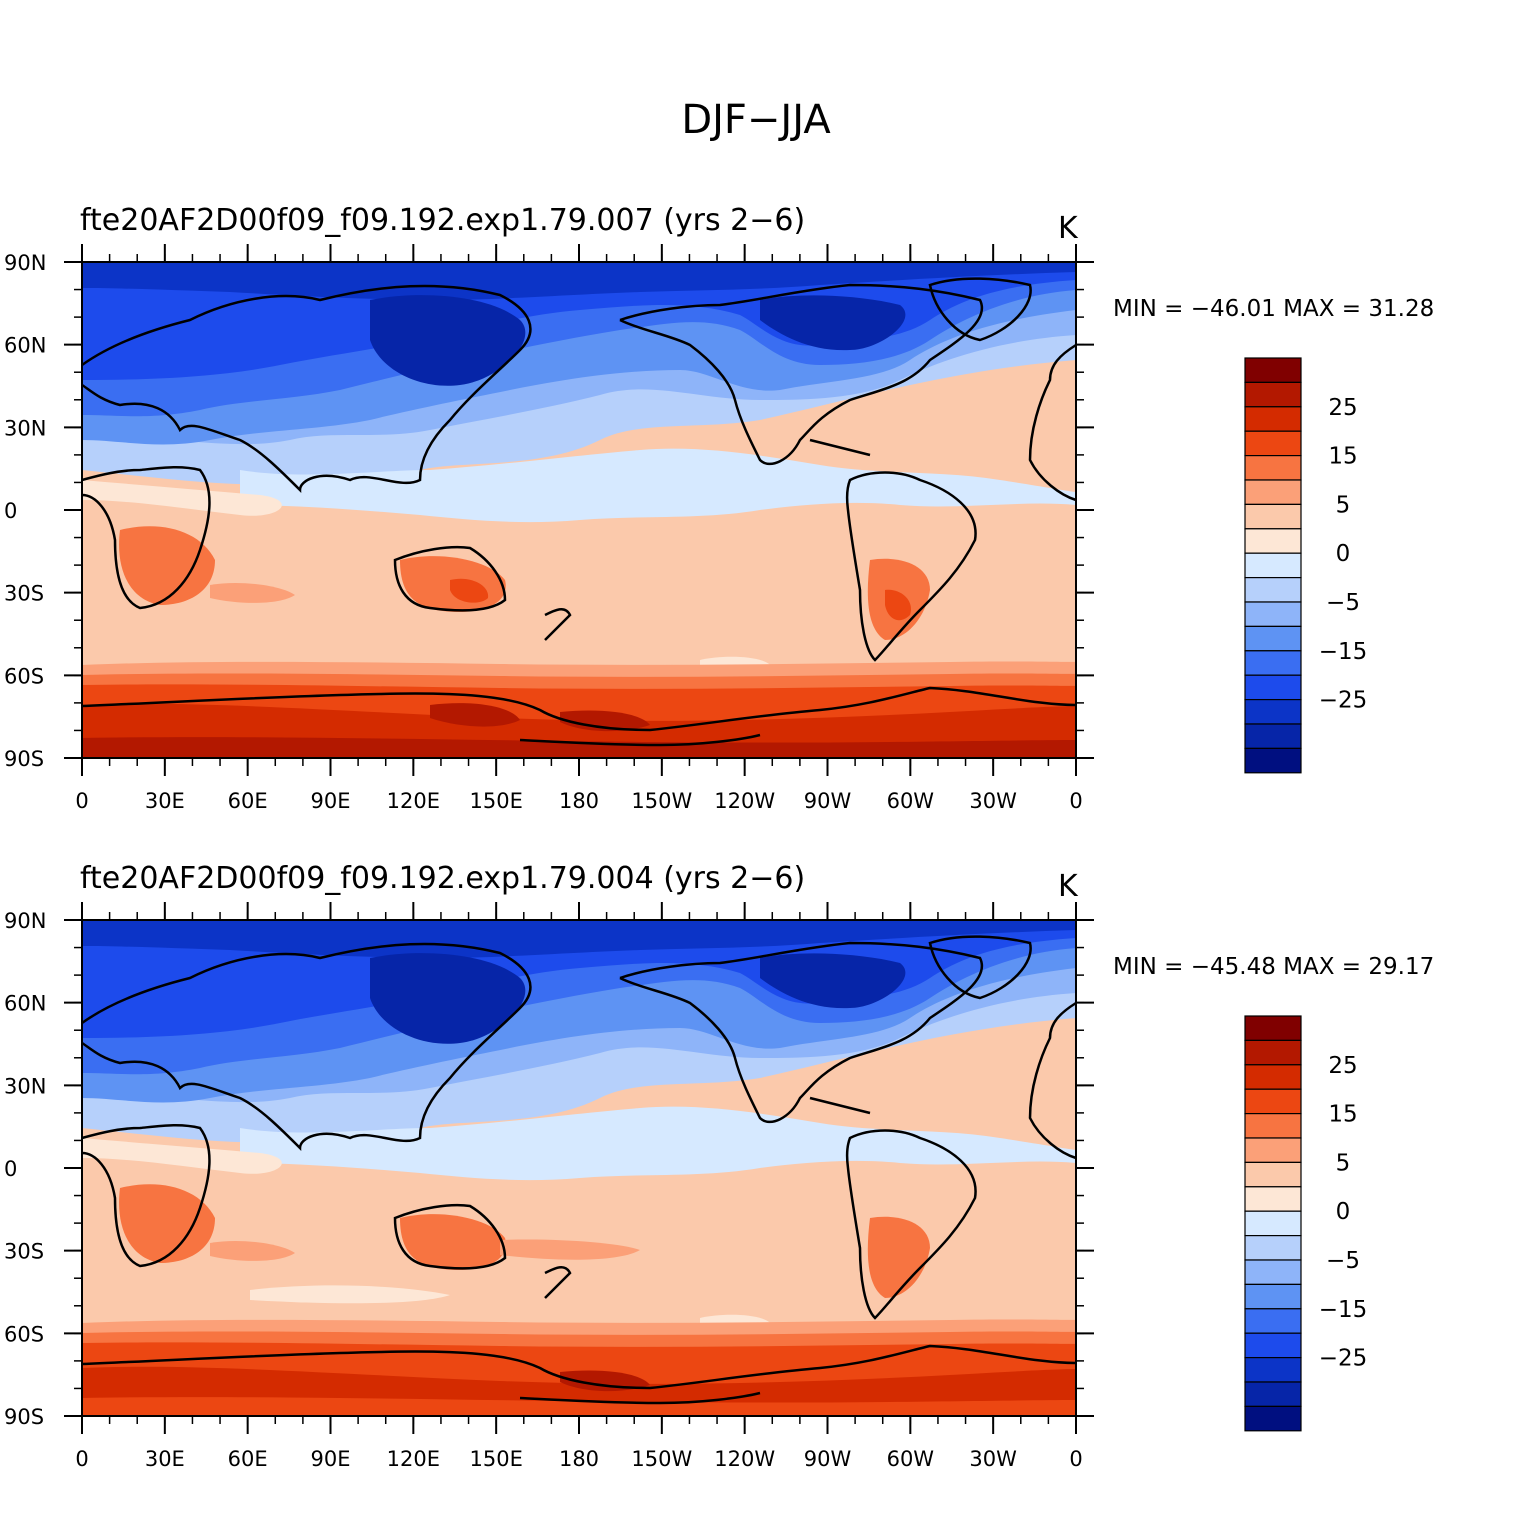 This screenshot has height=1538, width=1526. What do you see at coordinates (1068, 886) in the screenshot?
I see `panel-2-units: K` at bounding box center [1068, 886].